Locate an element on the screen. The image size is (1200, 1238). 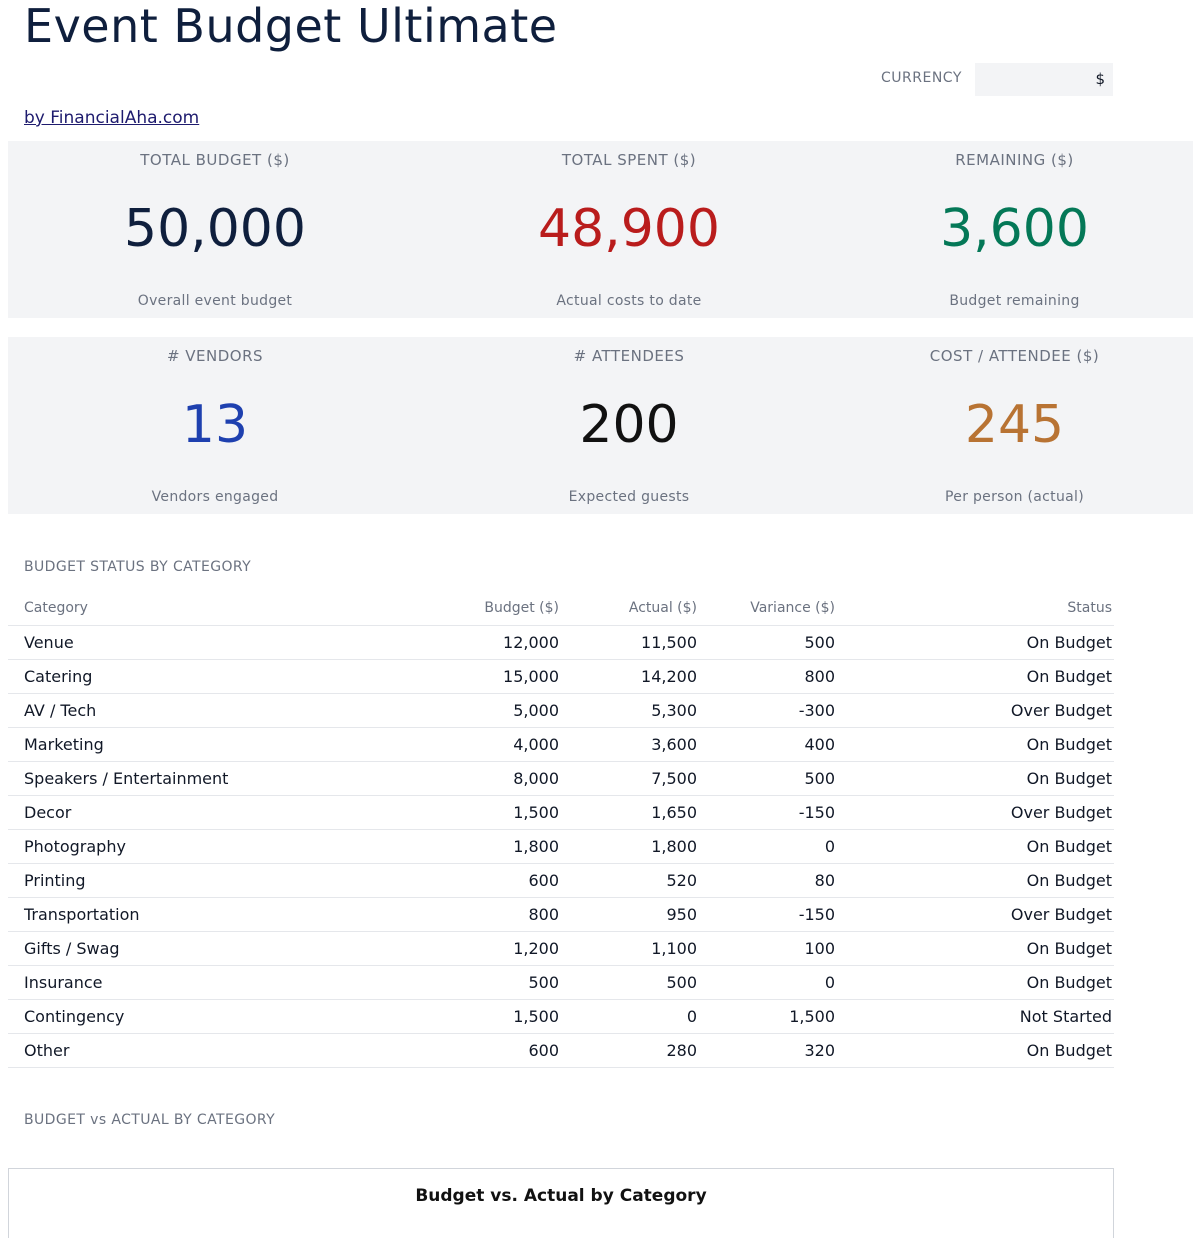
table-row: Printing 600 520 80 On Budget is located at coordinates (561, 880).